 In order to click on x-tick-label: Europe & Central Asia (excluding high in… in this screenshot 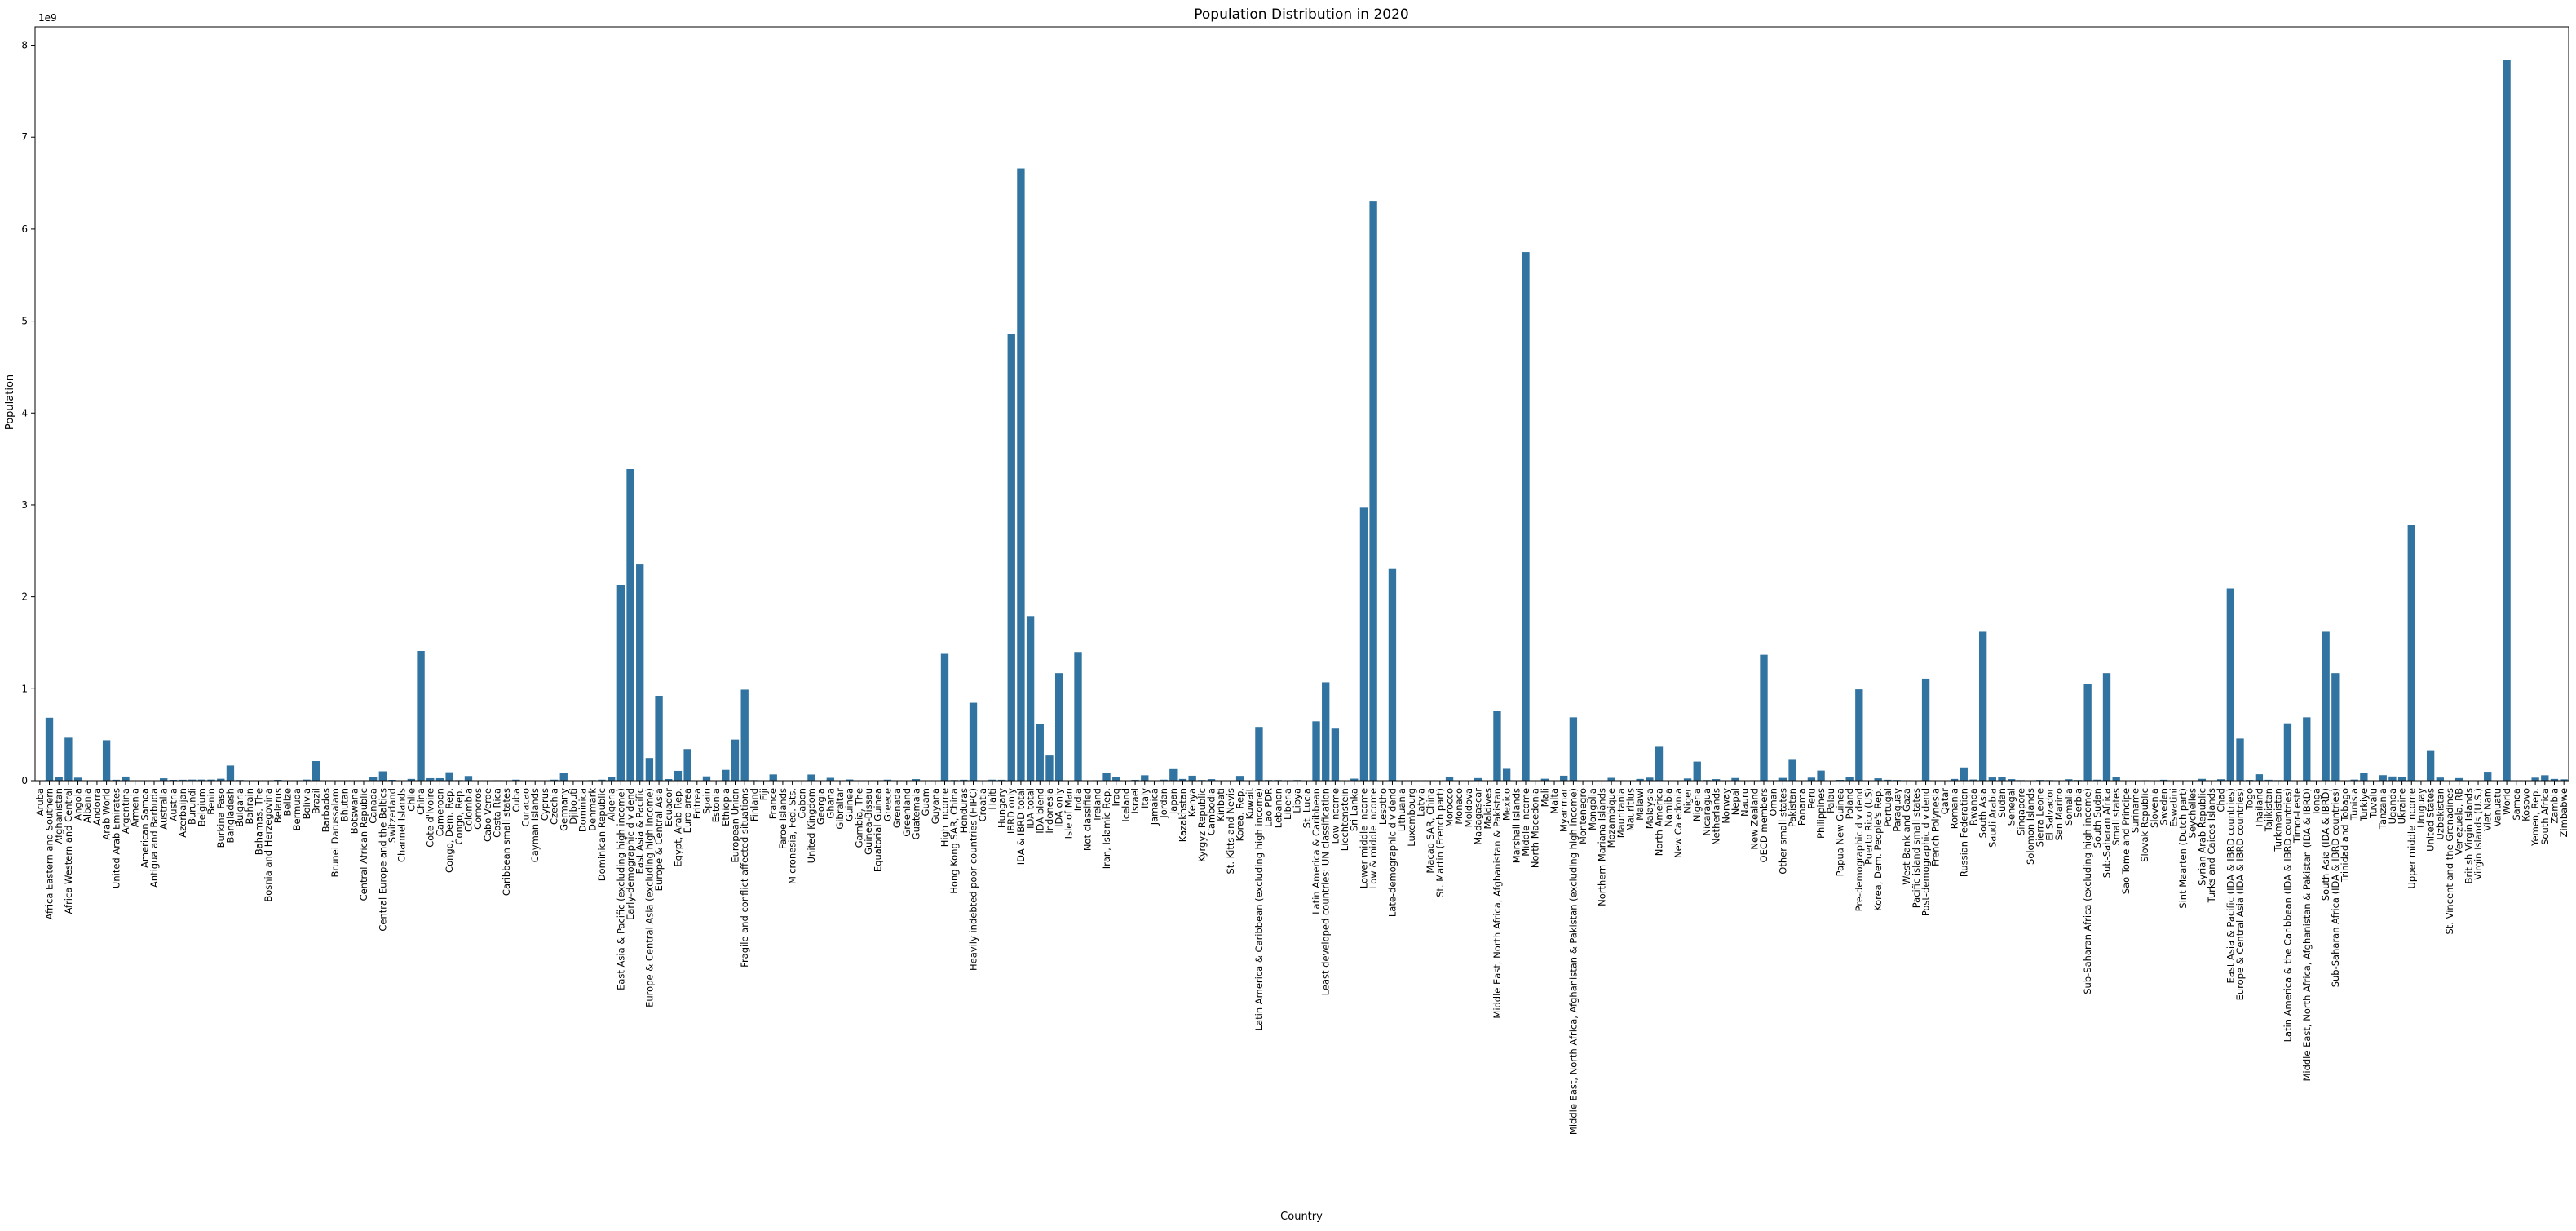, I will do `click(649, 897)`.